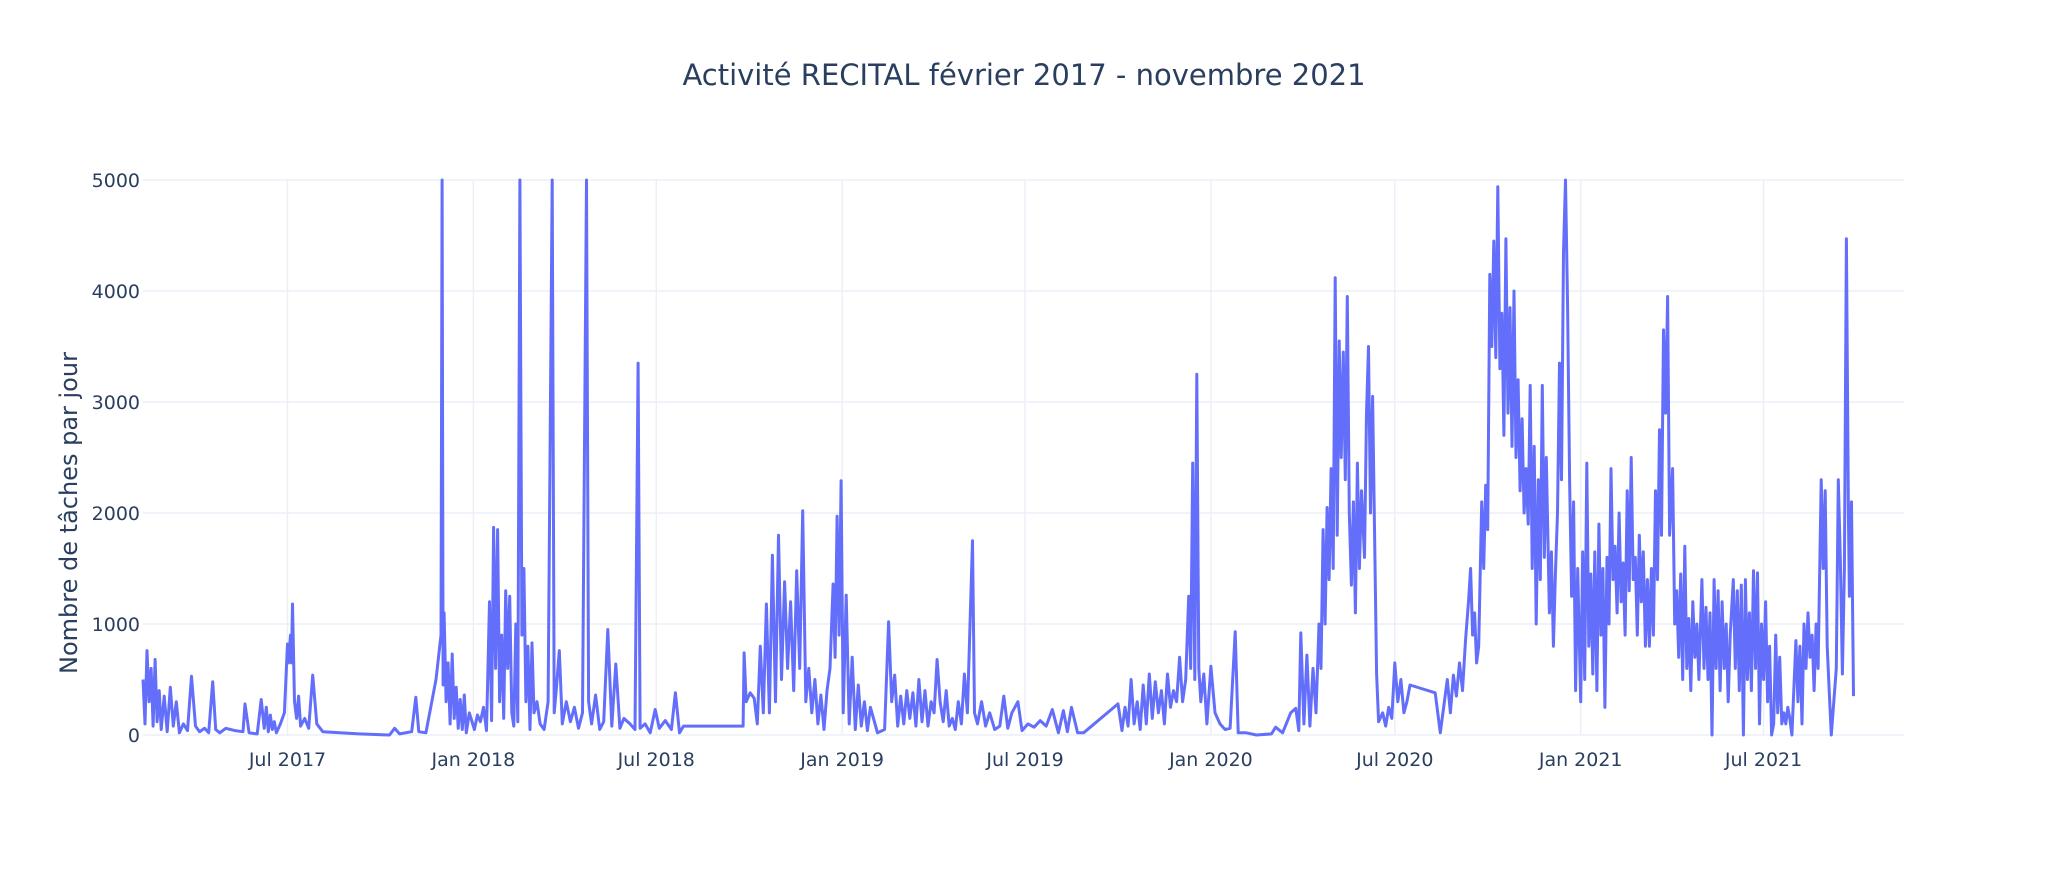  Describe the element at coordinates (1763, 760) in the screenshot. I see `x-tick-label: Jul 2021` at that location.